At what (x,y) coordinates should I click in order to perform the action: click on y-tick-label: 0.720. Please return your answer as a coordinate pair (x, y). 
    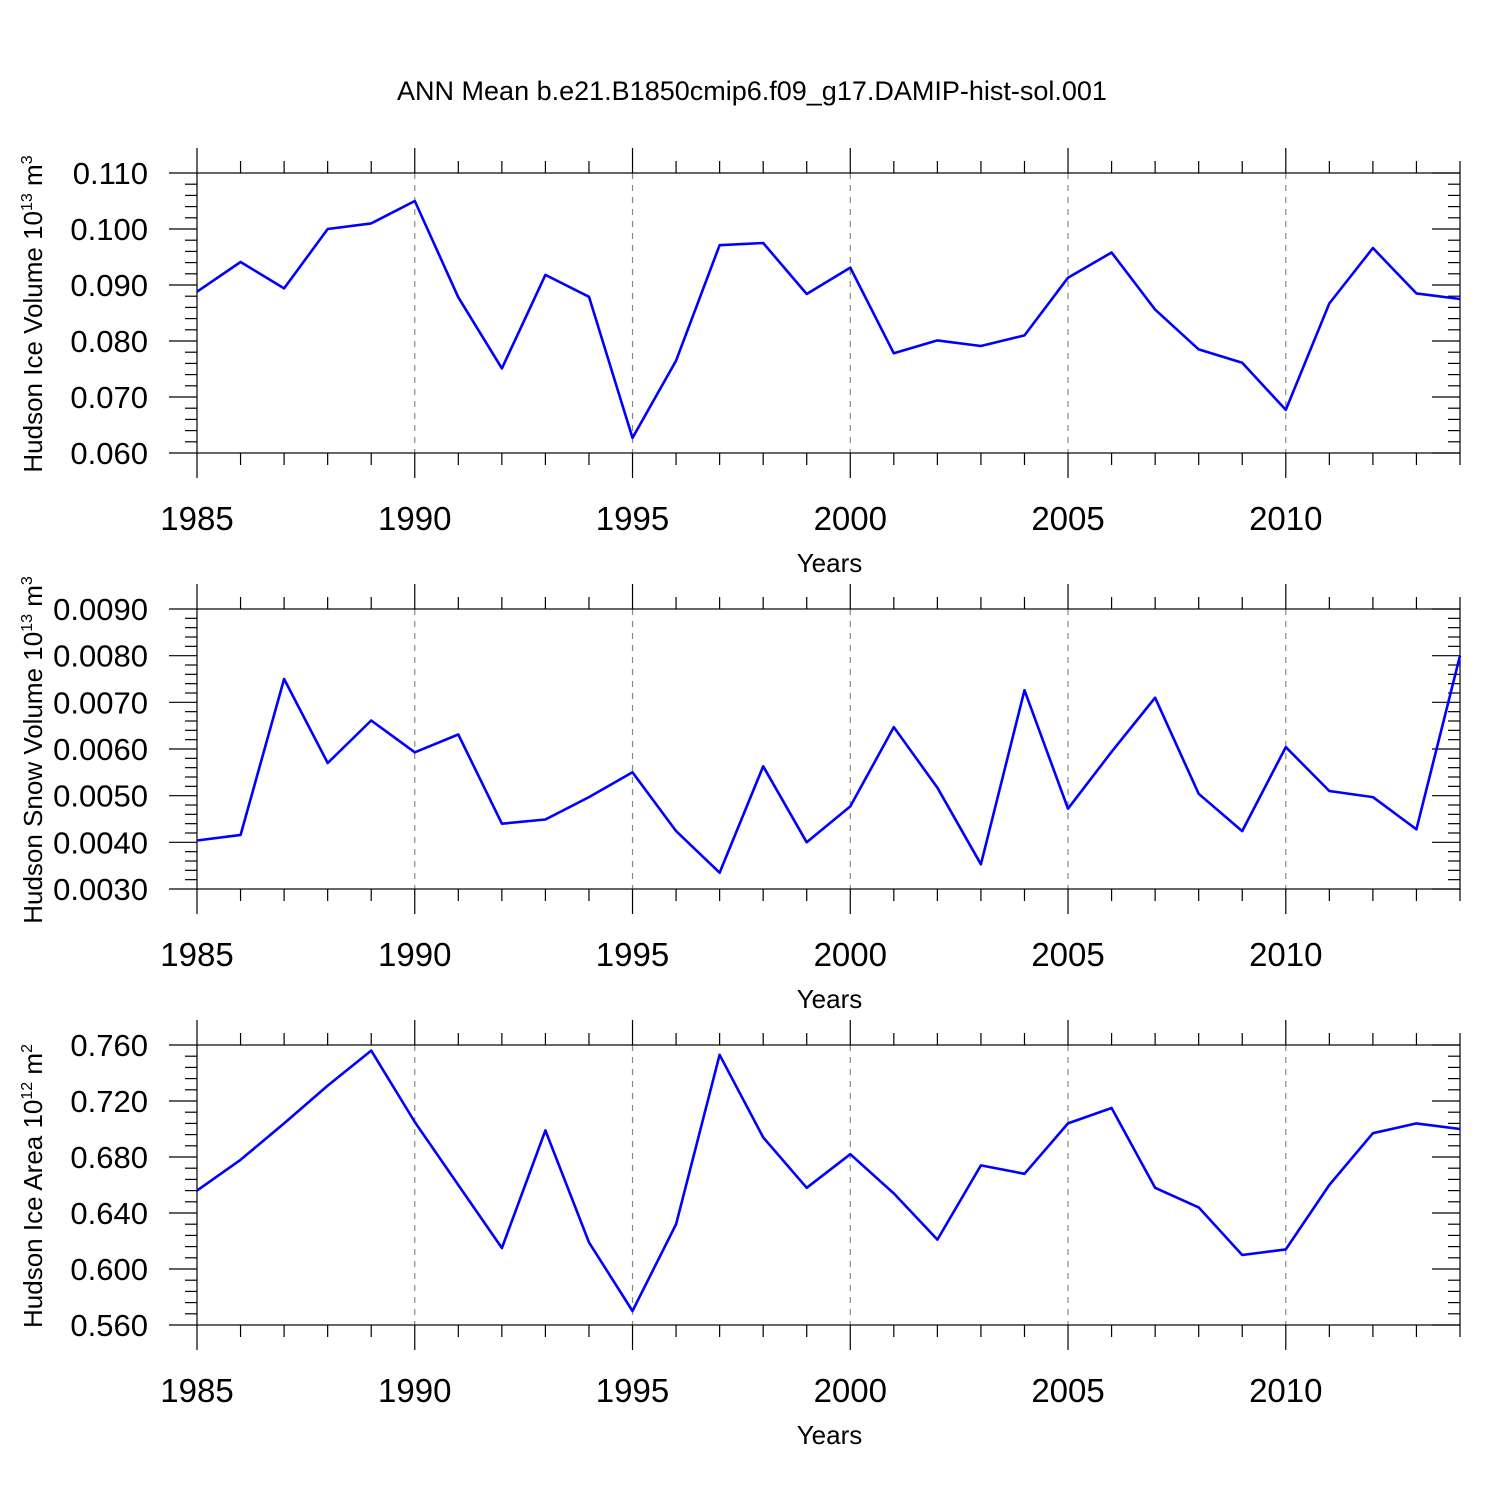
    Looking at the image, I should click on (109, 1101).